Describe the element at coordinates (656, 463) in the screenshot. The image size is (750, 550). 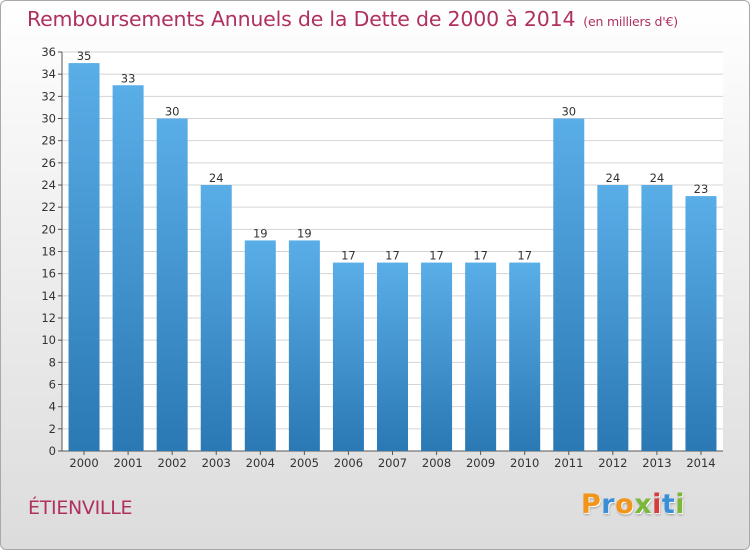
I see `x-tick-label: 2013` at that location.